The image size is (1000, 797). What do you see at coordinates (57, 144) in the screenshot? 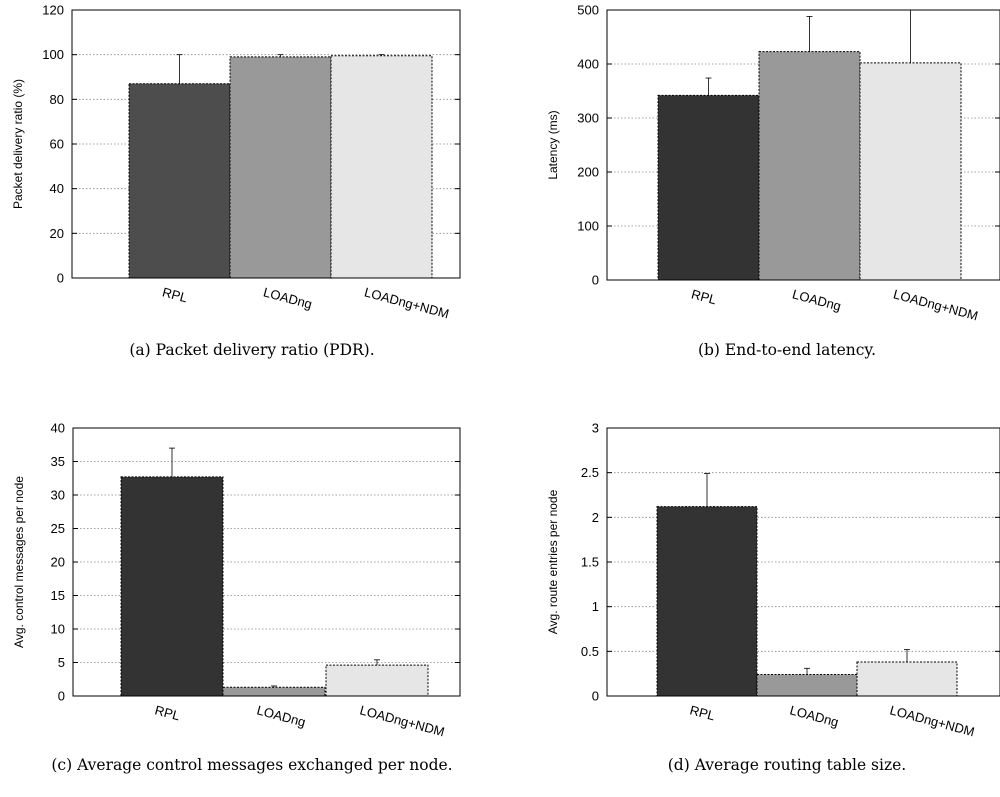
I see `y-tick-label: 60` at bounding box center [57, 144].